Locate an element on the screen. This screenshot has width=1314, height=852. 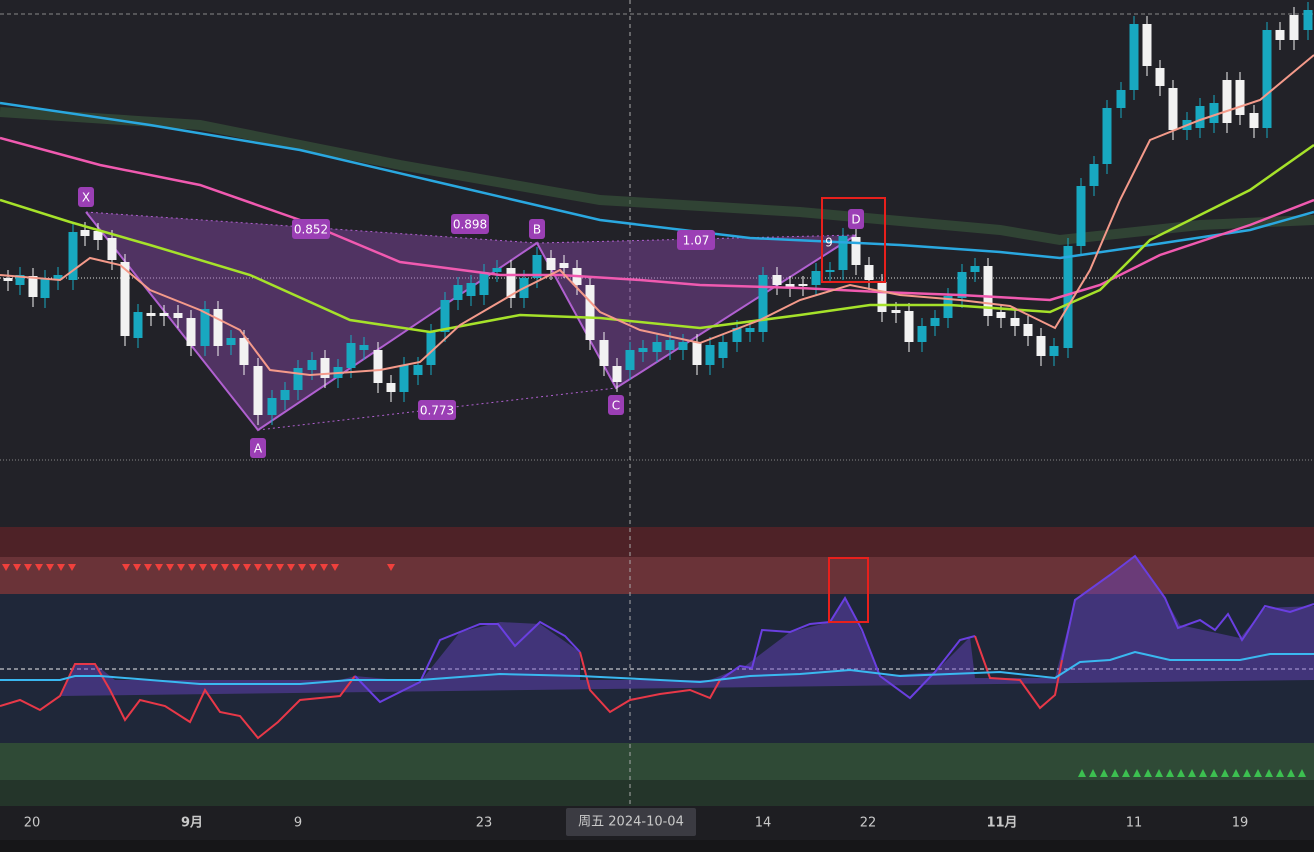
x-tick-label: 11 is located at coordinates (1134, 823).